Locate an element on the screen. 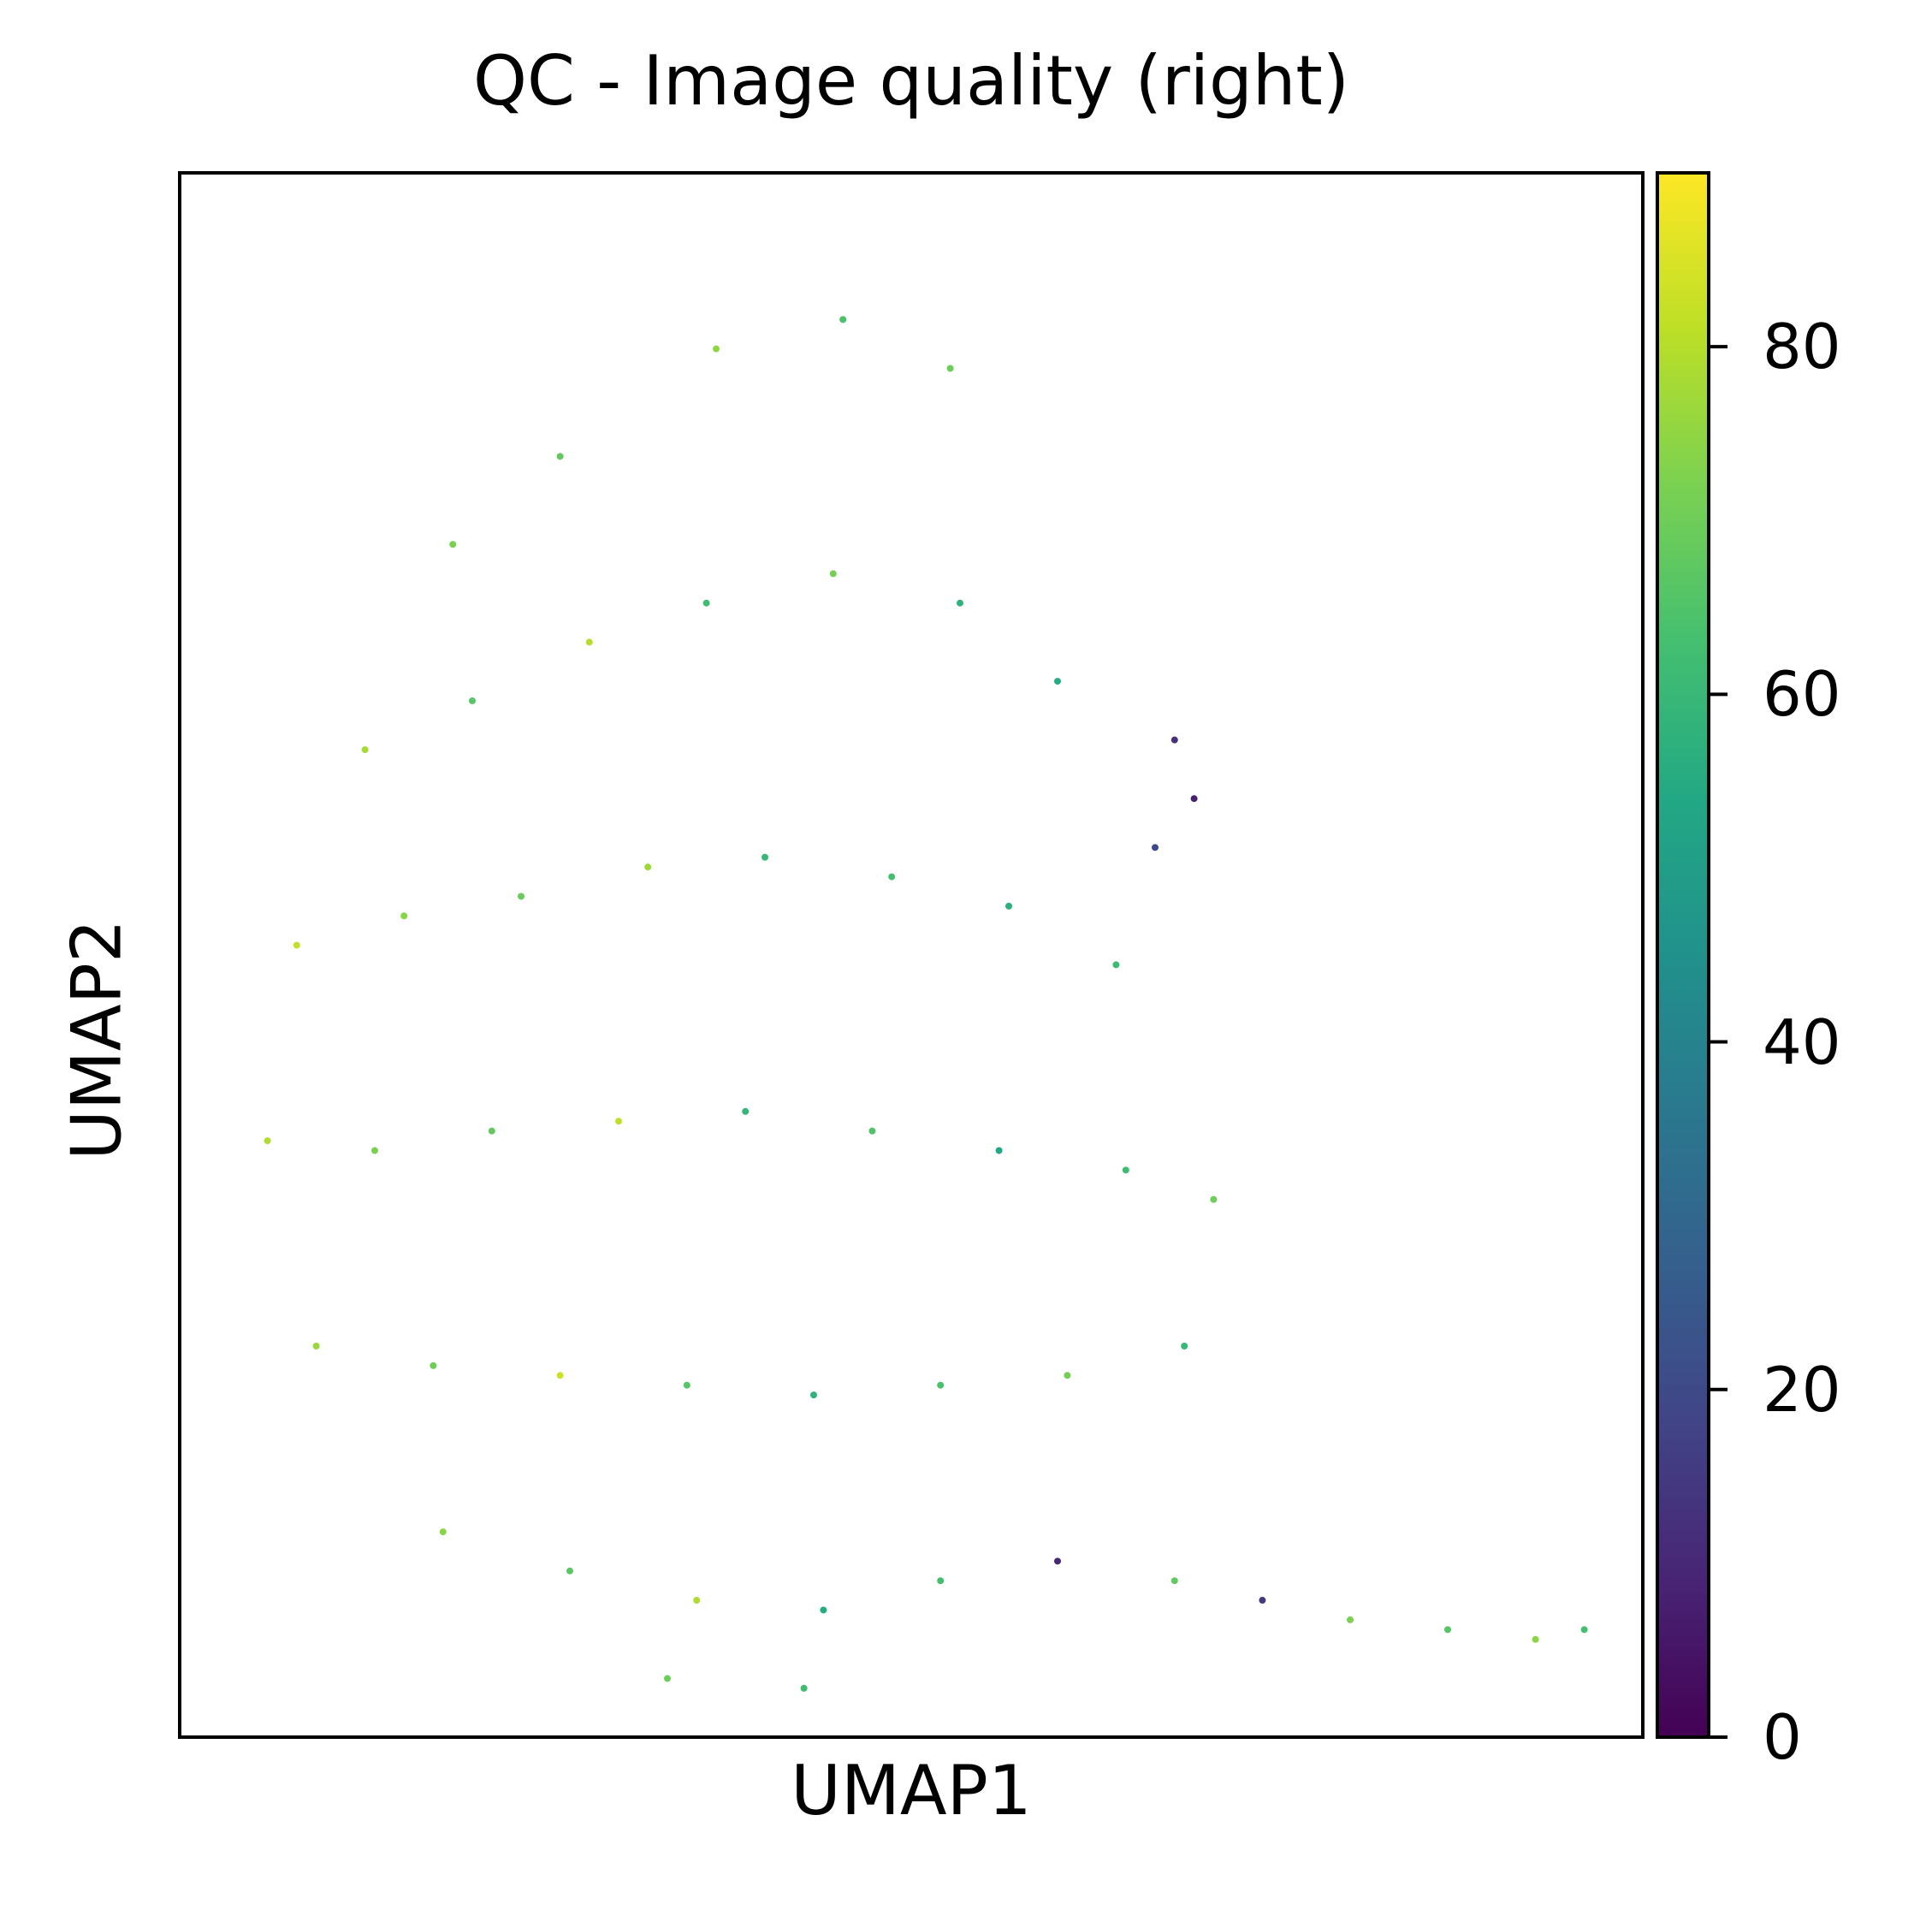  colorbar-ticks is located at coordinates (1718, 1042).